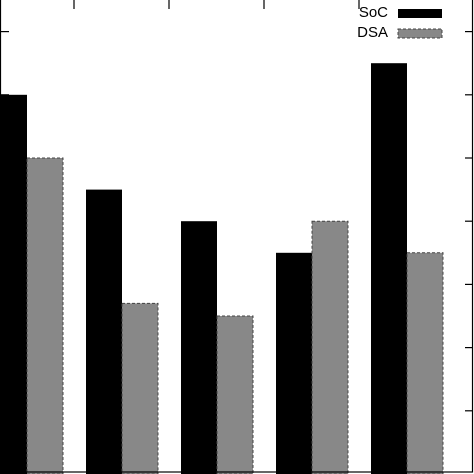 The image size is (474, 474). I want to click on legend: SoC DSA, so click(400, 22).